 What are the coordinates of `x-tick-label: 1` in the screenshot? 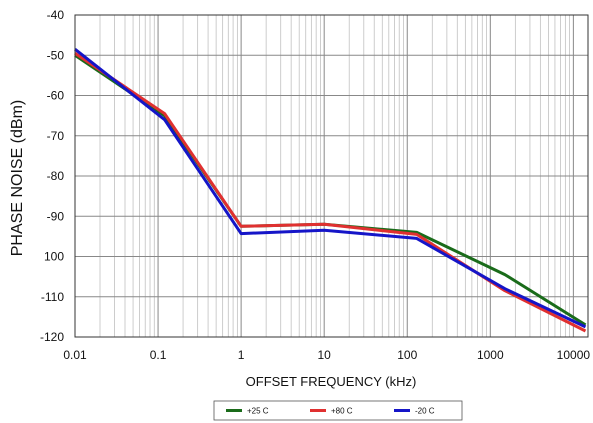 It's located at (241, 355).